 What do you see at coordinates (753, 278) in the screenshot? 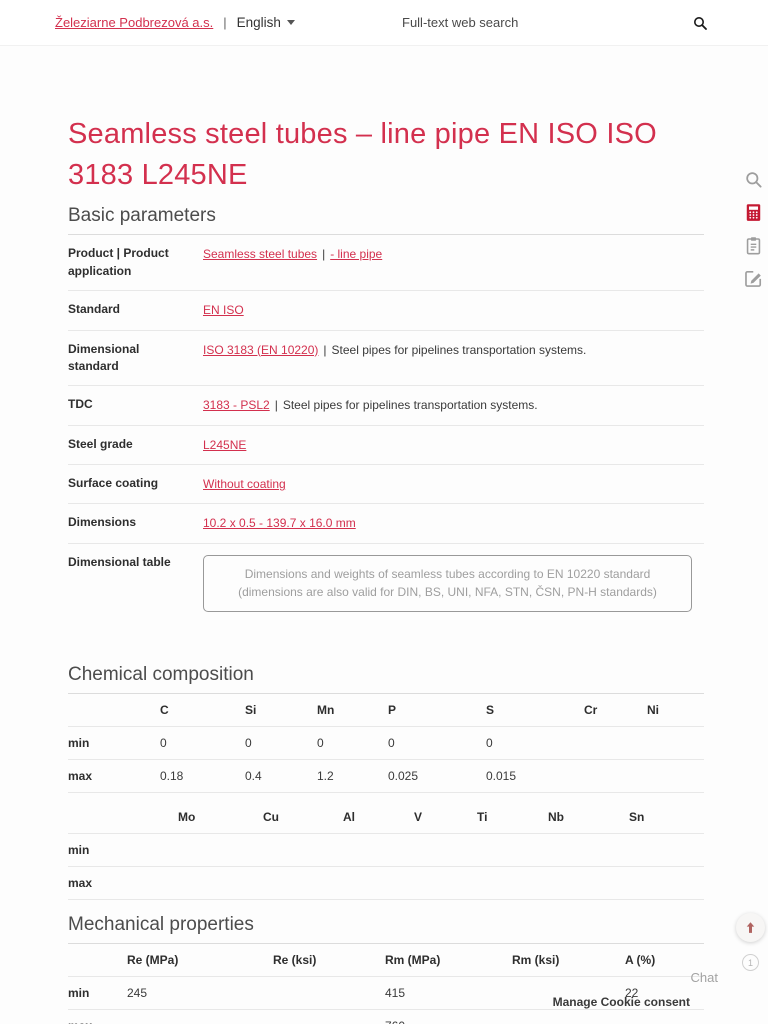
I see `edit-icon` at bounding box center [753, 278].